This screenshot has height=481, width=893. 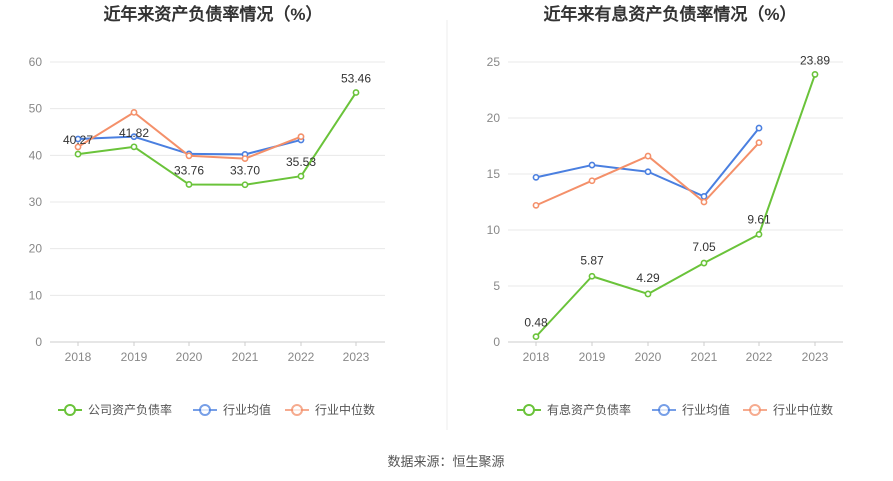 What do you see at coordinates (212, 14) in the screenshot?
I see `chart-title-debt-ratio: 近年来资产负债率情况（%）` at bounding box center [212, 14].